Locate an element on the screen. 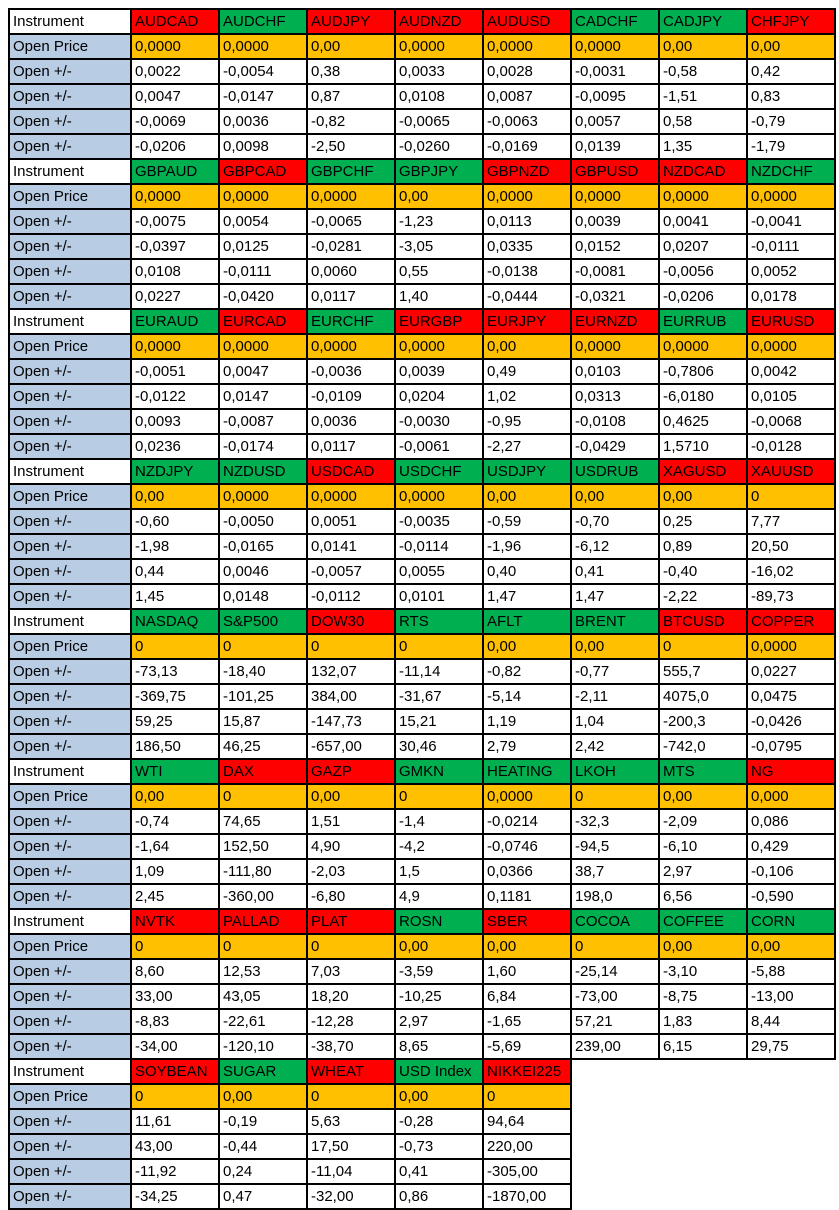 Image resolution: width=839 pixels, height=1210 pixels. open-change-cell: -0,0206 is located at coordinates (175, 146).